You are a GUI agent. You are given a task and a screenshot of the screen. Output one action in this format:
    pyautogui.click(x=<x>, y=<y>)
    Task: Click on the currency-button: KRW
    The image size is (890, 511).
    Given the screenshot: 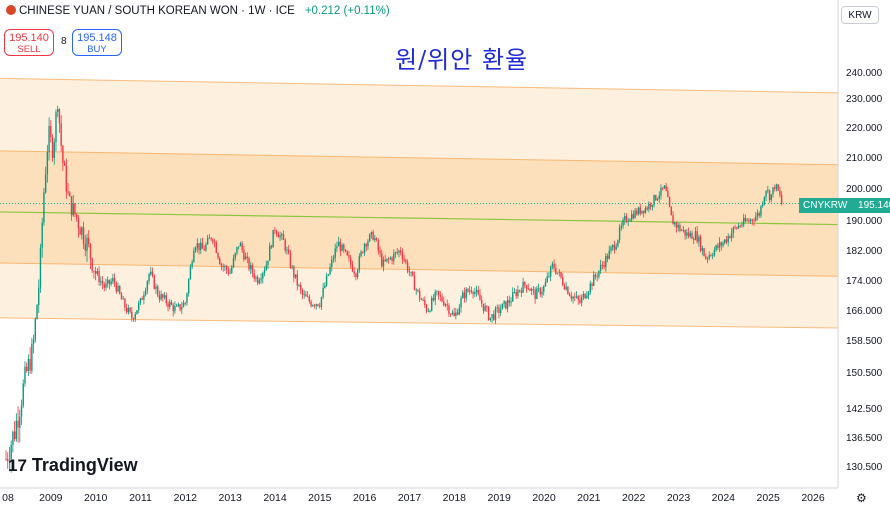 What is the action you would take?
    pyautogui.click(x=860, y=15)
    